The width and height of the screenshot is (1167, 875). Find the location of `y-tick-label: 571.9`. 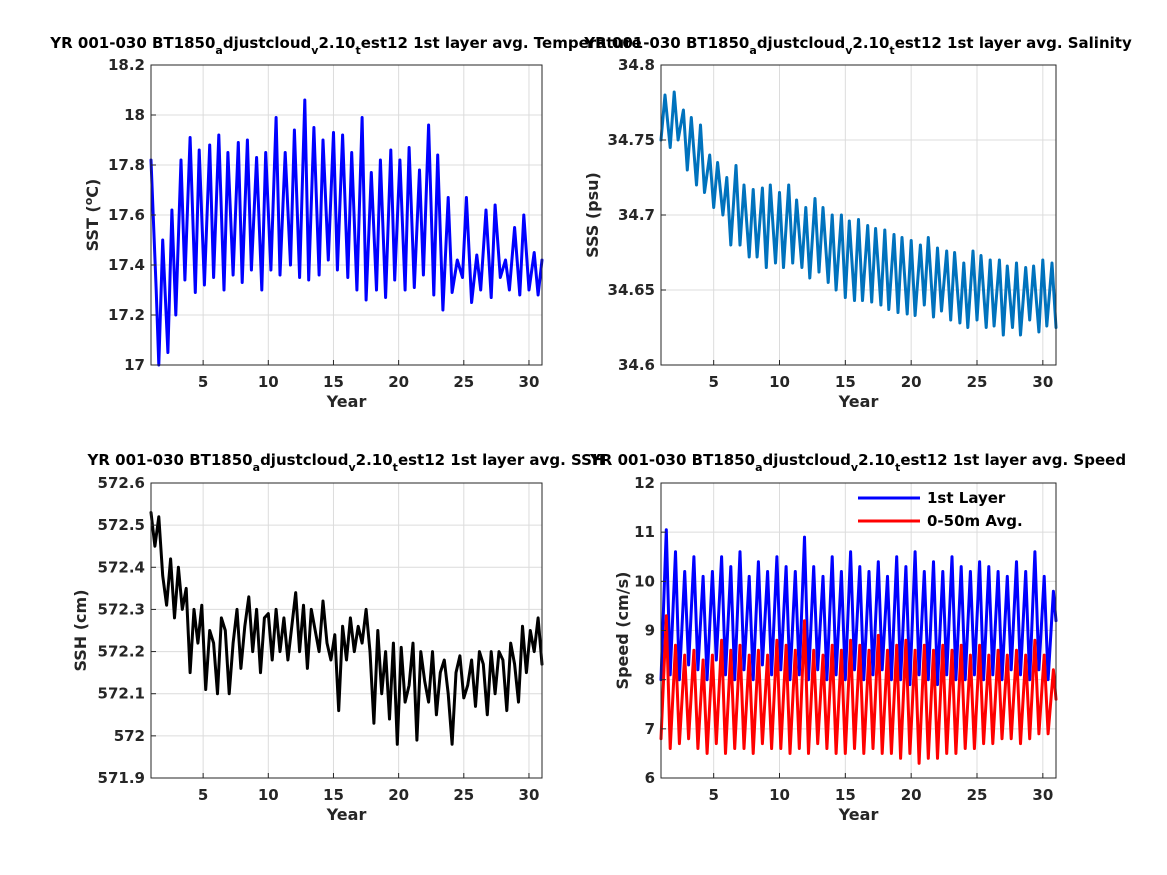

y-tick-label: 571.9 is located at coordinates (121, 778).